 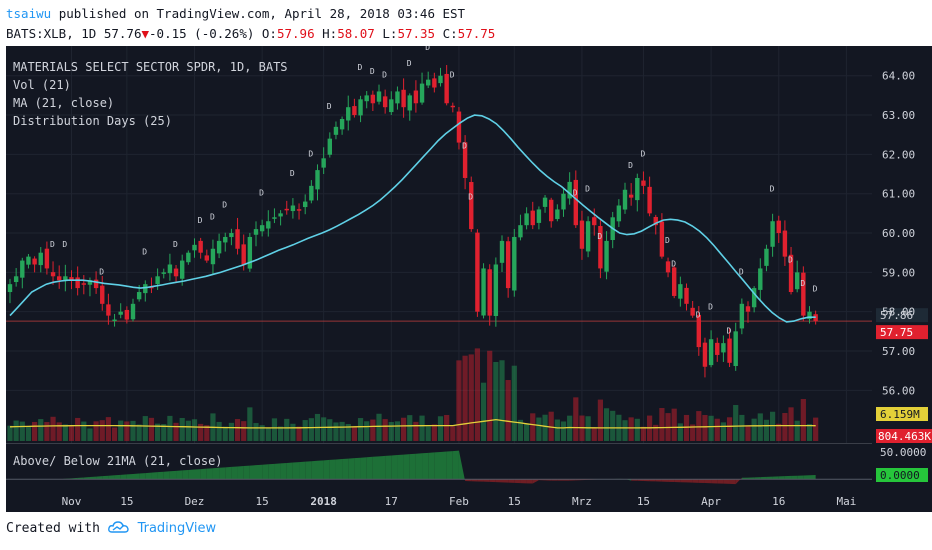 I want to click on tradingview-cloud-icon, so click(x=118, y=527).